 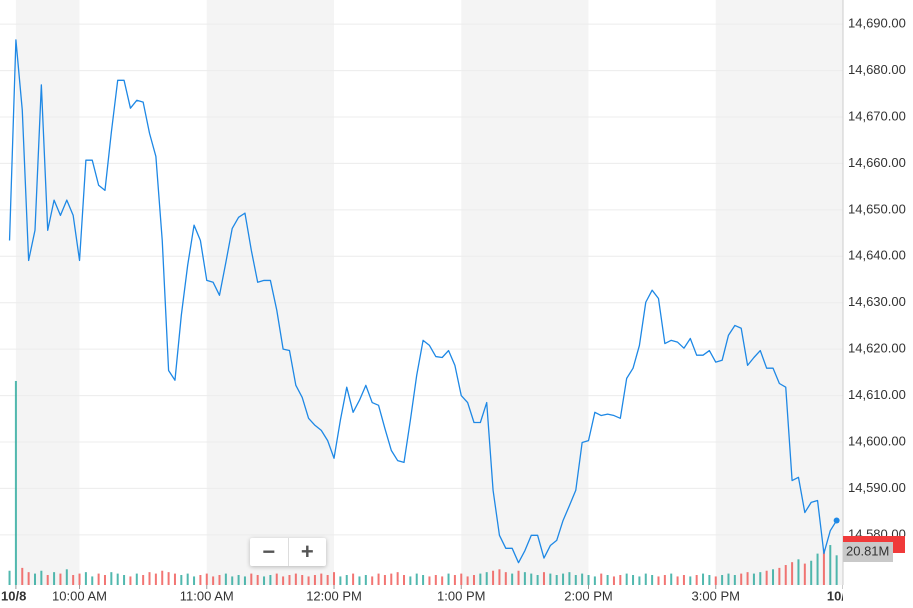 I want to click on zoom-out-button: −, so click(x=269, y=551).